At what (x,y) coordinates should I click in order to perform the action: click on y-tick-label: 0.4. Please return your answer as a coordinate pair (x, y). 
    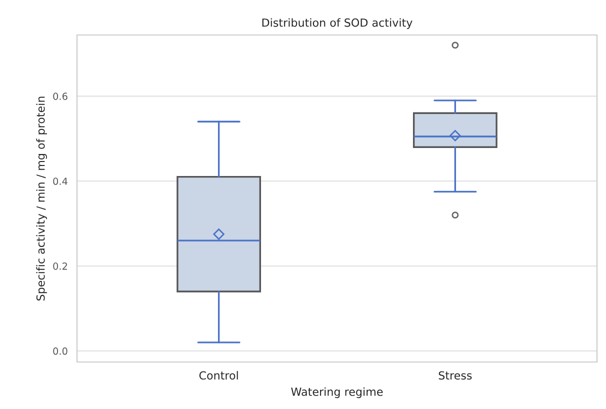
    Looking at the image, I should click on (60, 181).